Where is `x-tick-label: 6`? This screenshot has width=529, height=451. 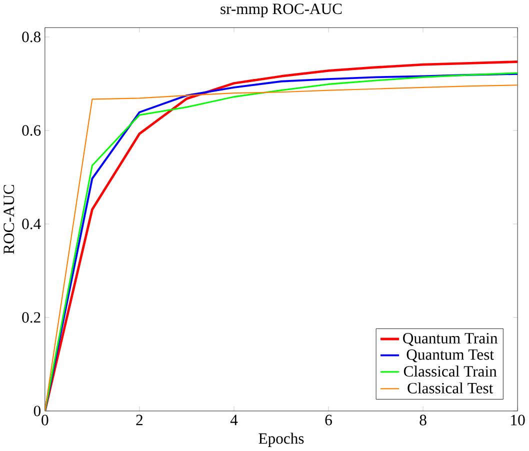 x-tick-label: 6 is located at coordinates (328, 420).